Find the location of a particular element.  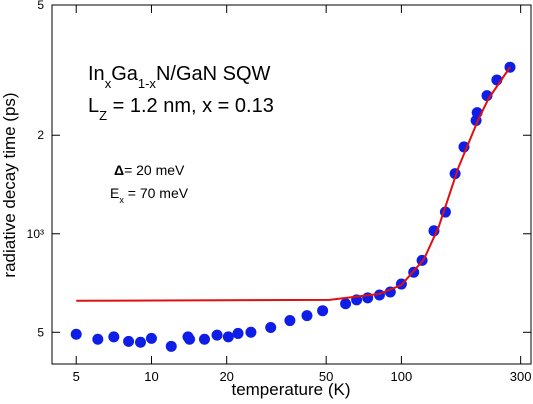

annotation-part: = 70 meV is located at coordinates (156, 193).